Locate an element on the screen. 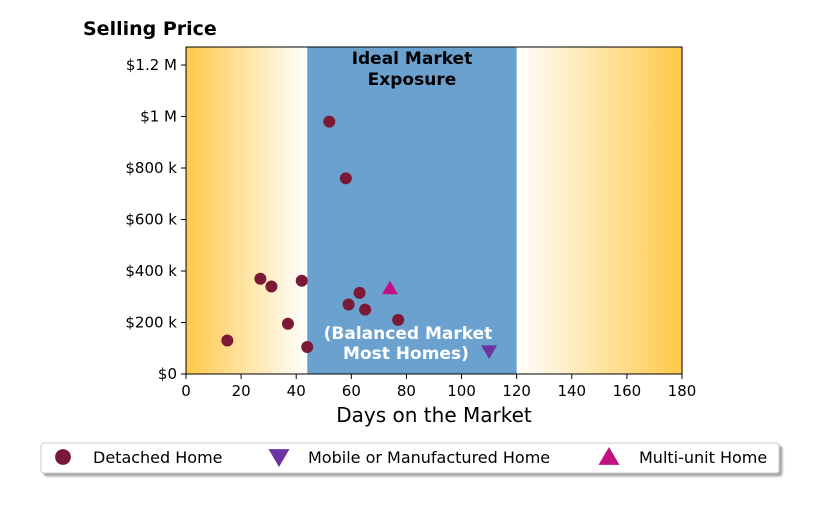  y-axis: $0 $200 k $400 k $600 k $800 k $1 M $1.2 M is located at coordinates (155, 219).